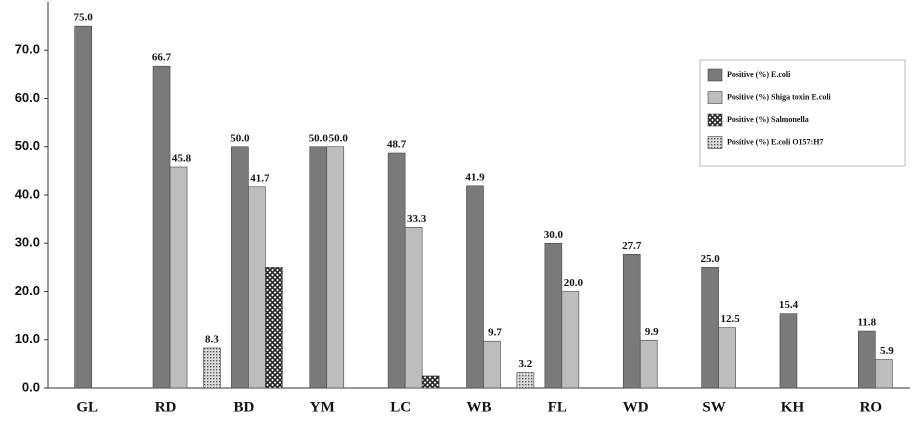  What do you see at coordinates (322, 407) in the screenshot?
I see `x-tick-label: YM` at bounding box center [322, 407].